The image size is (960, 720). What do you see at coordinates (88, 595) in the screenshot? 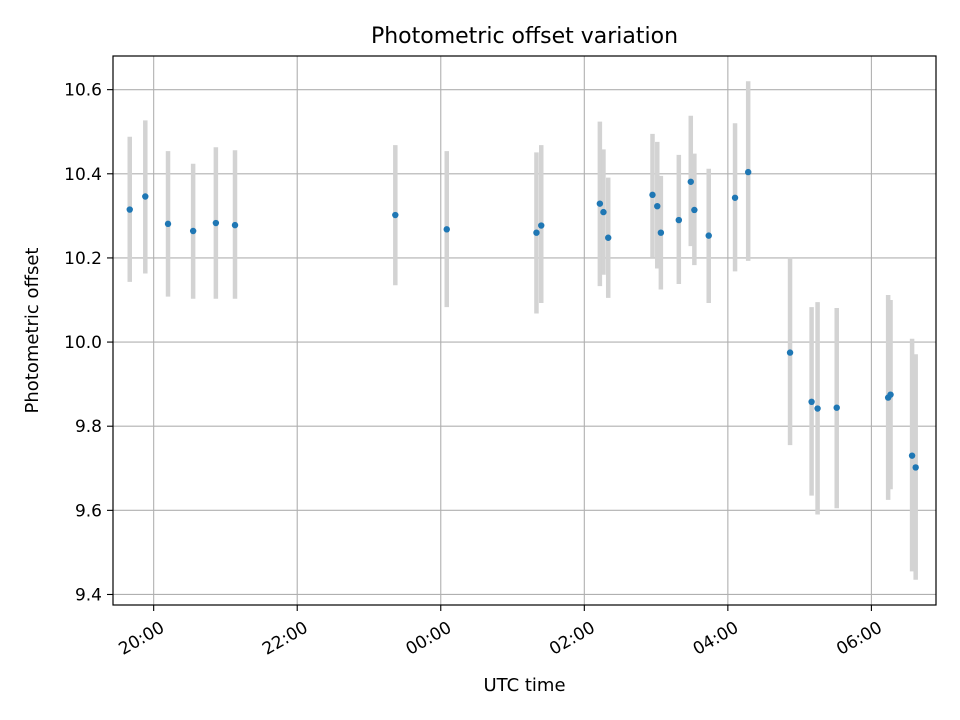
I see `y-tick-label: 9.4` at bounding box center [88, 595].